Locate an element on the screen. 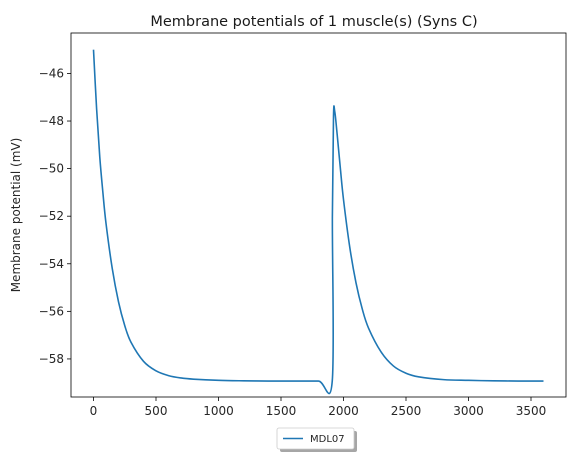 The width and height of the screenshot is (574, 455). x-tick-label: 1500 is located at coordinates (281, 411).